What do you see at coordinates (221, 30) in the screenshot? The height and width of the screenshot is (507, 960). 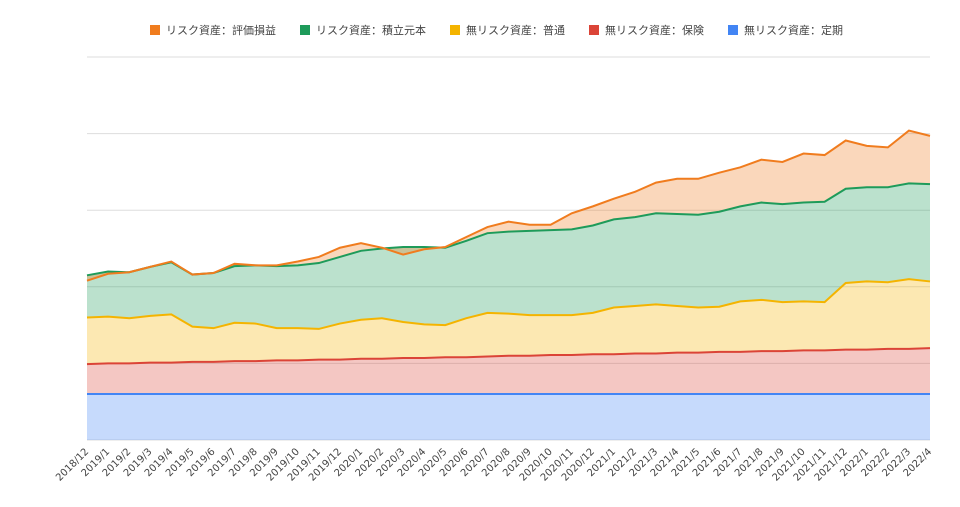 I see `legend-label: リスク資産：評価損益` at bounding box center [221, 30].